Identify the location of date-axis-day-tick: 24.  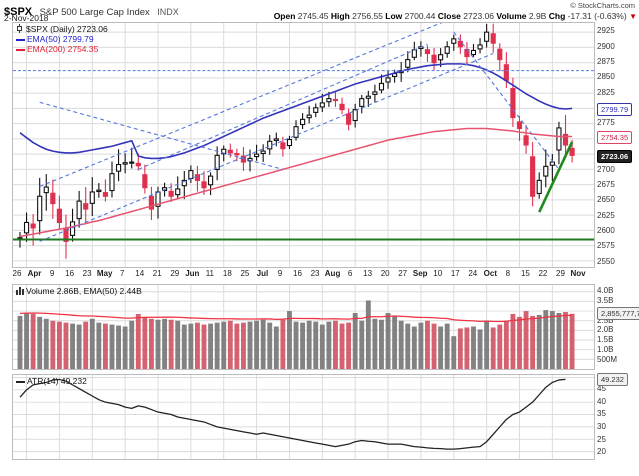
(473, 273).